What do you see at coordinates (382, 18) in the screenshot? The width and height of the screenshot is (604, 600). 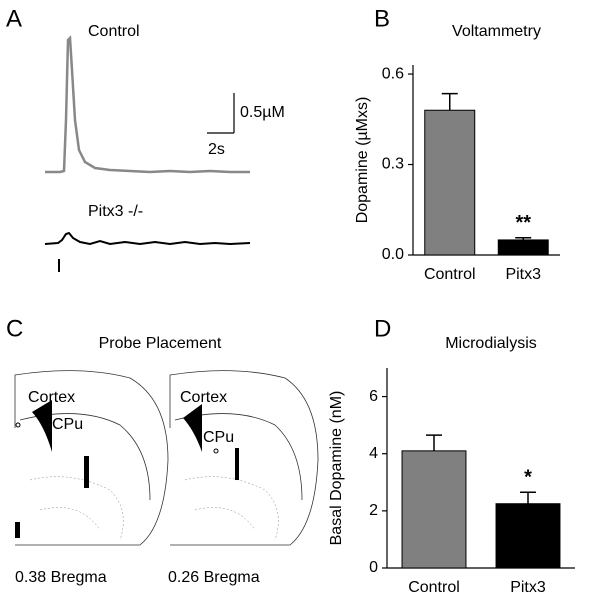 I see `panel-label: B` at bounding box center [382, 18].